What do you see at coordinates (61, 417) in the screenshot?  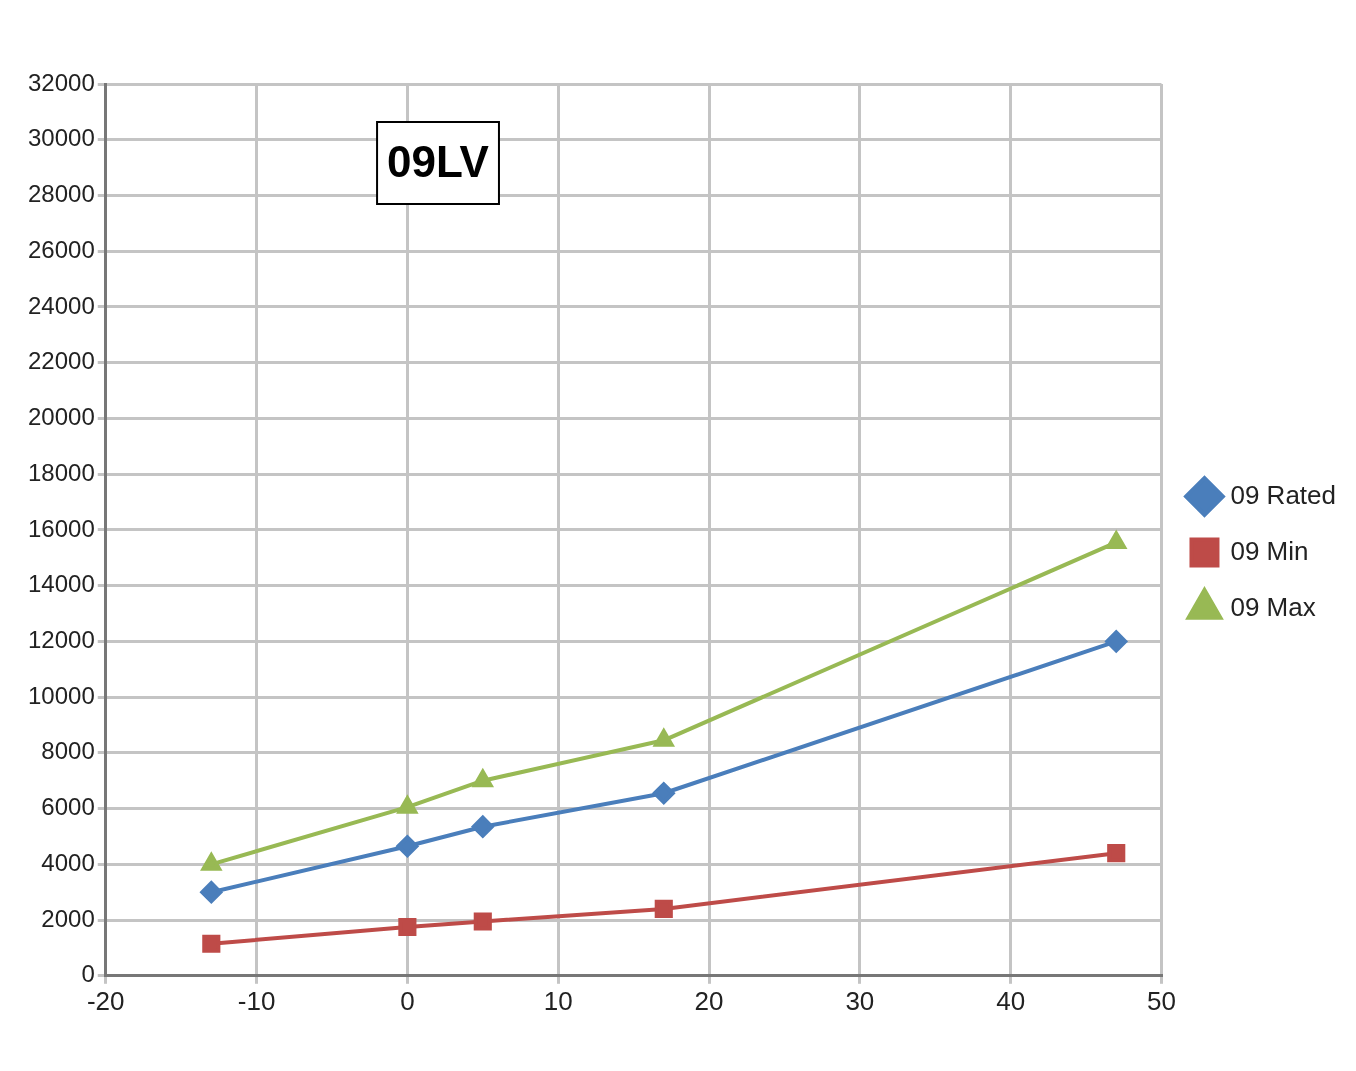 I see `y-tick-label: 20000` at bounding box center [61, 417].